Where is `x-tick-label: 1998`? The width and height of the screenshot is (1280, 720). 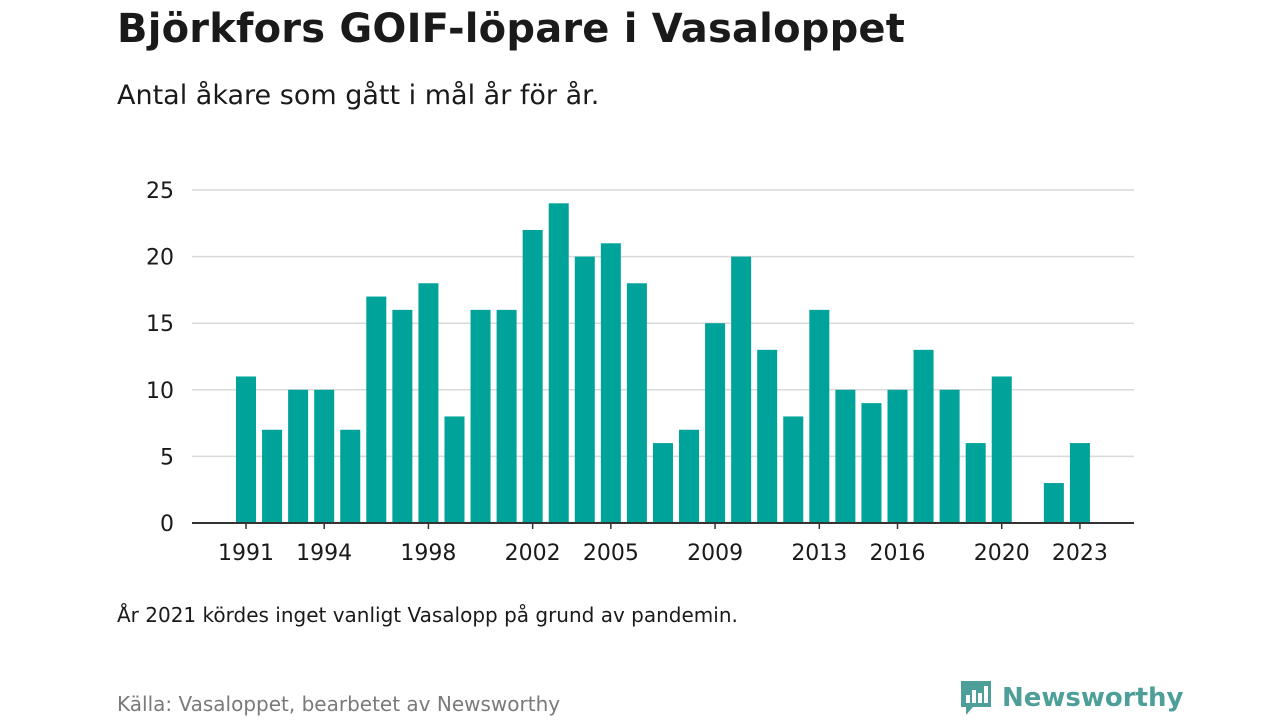 x-tick-label: 1998 is located at coordinates (428, 553).